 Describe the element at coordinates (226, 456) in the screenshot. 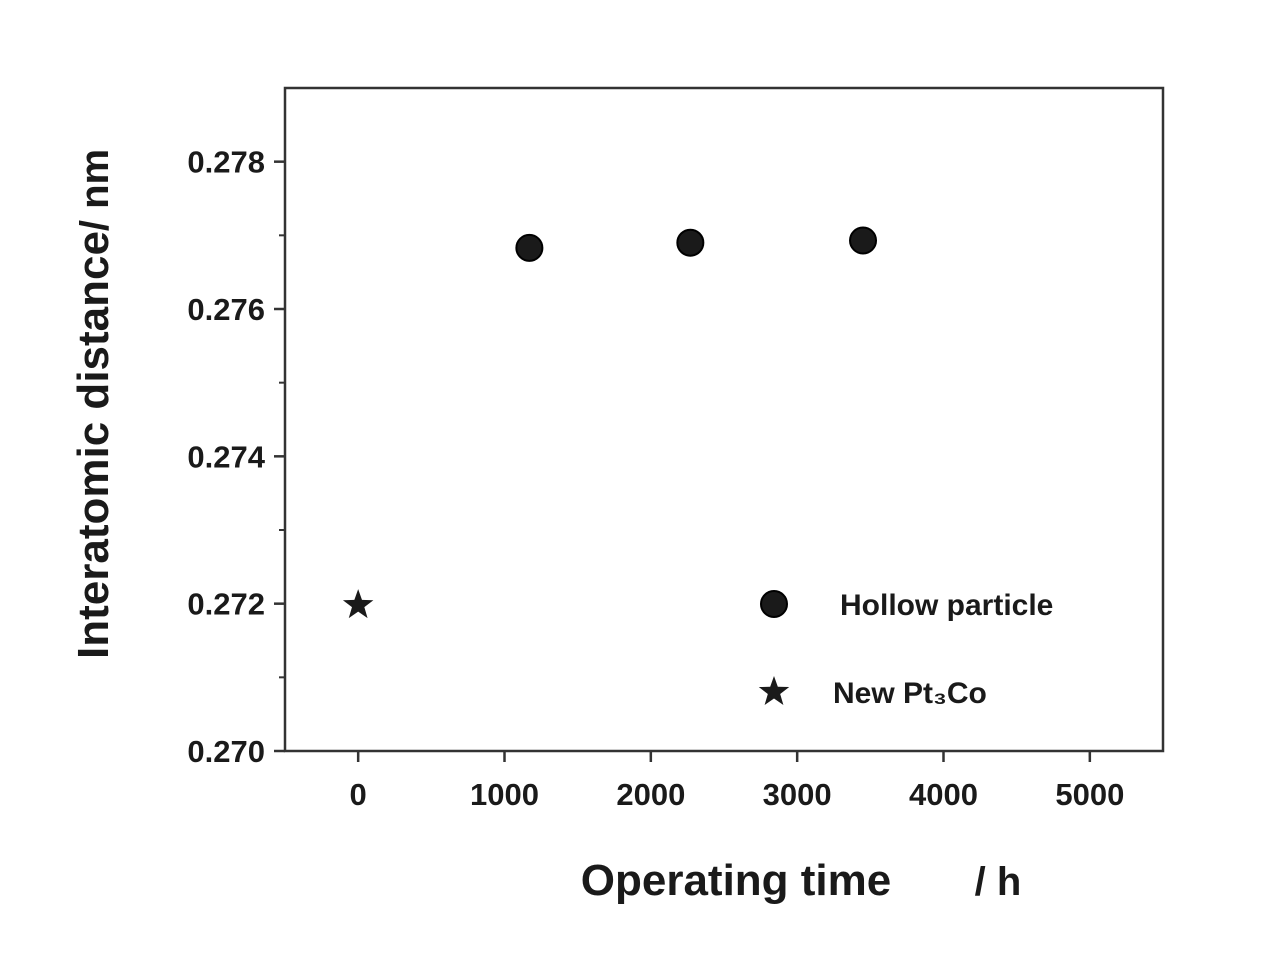

I see `y-tick-label: 0.274` at that location.